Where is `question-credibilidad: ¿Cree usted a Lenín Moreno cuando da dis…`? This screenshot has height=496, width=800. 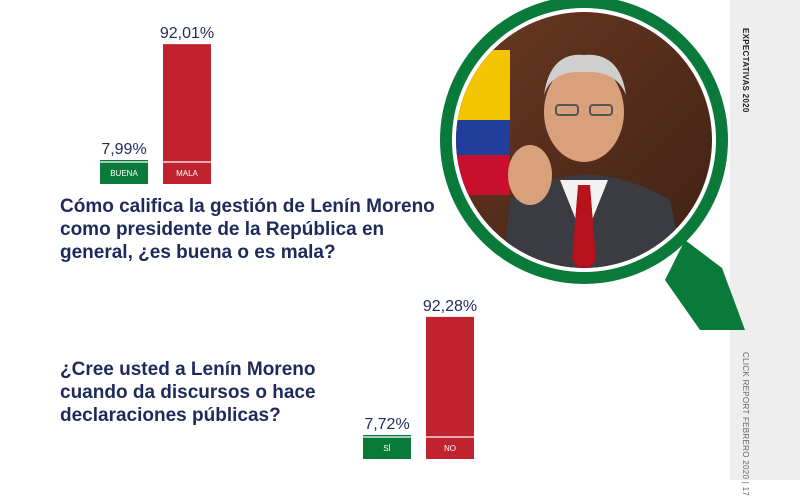
question-credibilidad: ¿Cree usted a Lenín Moreno cuando da dis… is located at coordinates (188, 392).